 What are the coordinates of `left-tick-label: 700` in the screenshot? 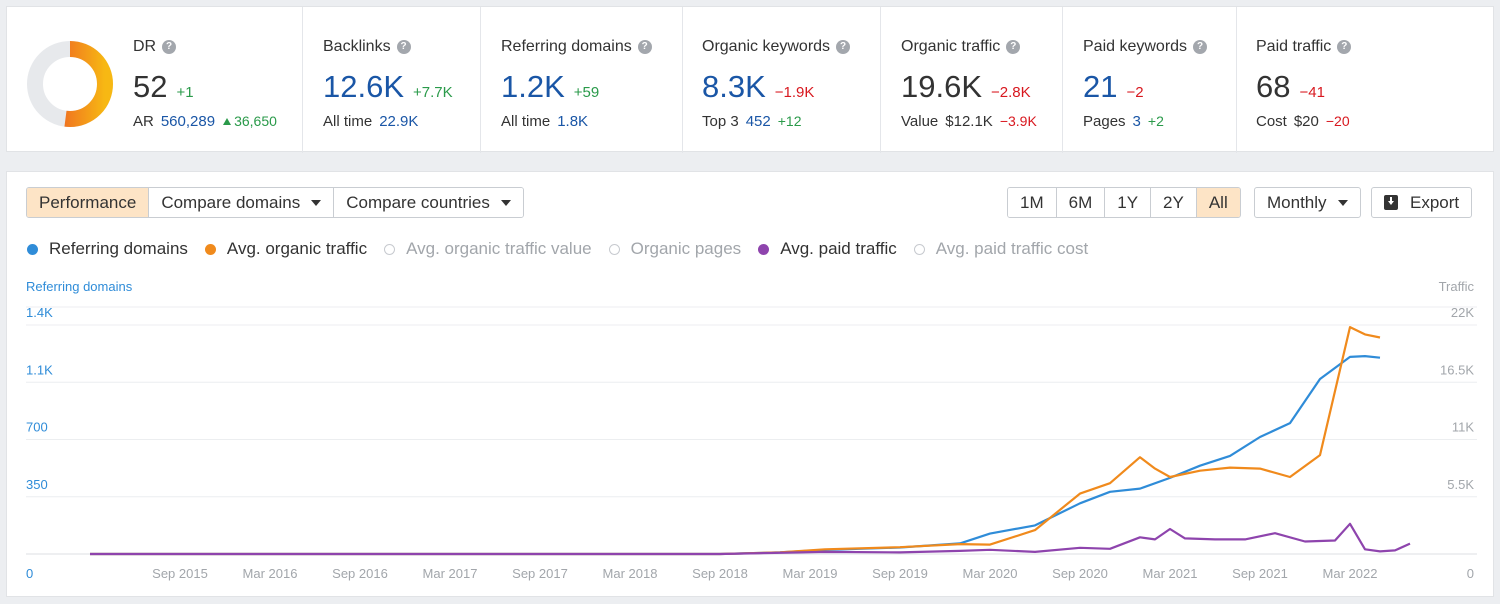 It's located at (37, 427).